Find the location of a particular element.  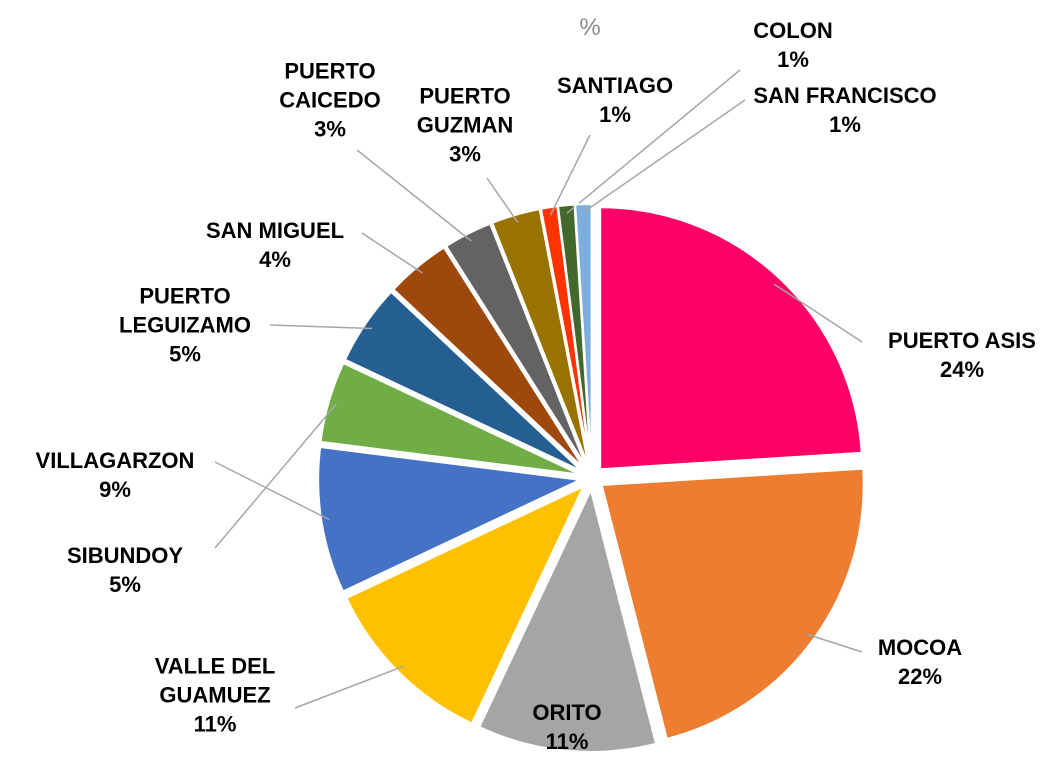

value-label: 24% is located at coordinates (962, 369).